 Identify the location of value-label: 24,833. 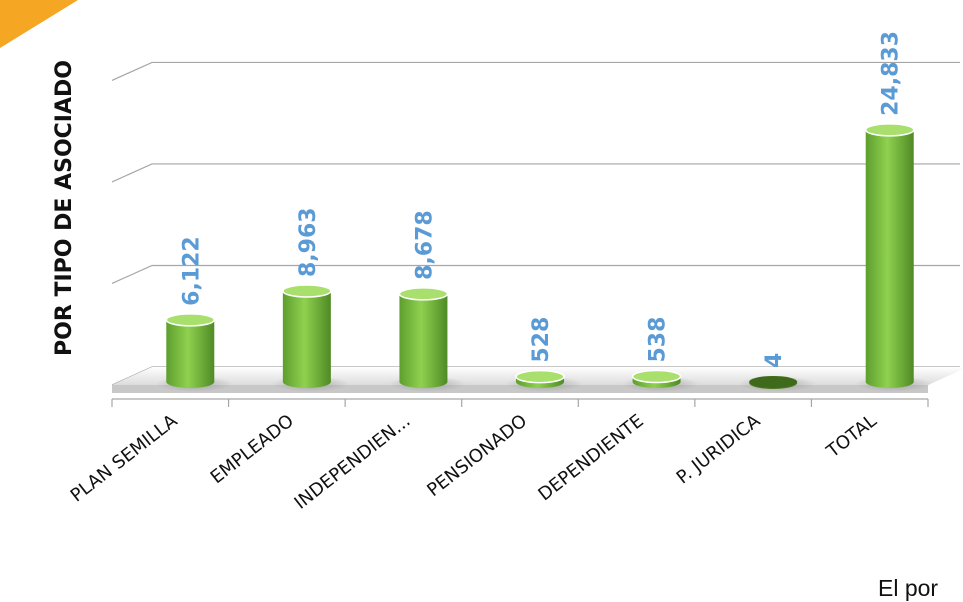
(891, 73).